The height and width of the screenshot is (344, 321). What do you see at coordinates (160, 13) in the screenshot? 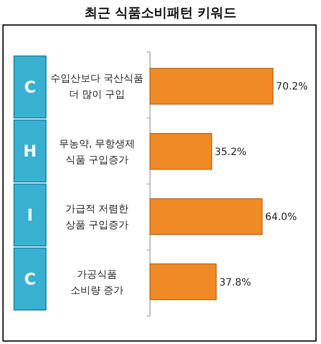
I see `chart-title: 최근 식품소비패턴 키워드` at bounding box center [160, 13].